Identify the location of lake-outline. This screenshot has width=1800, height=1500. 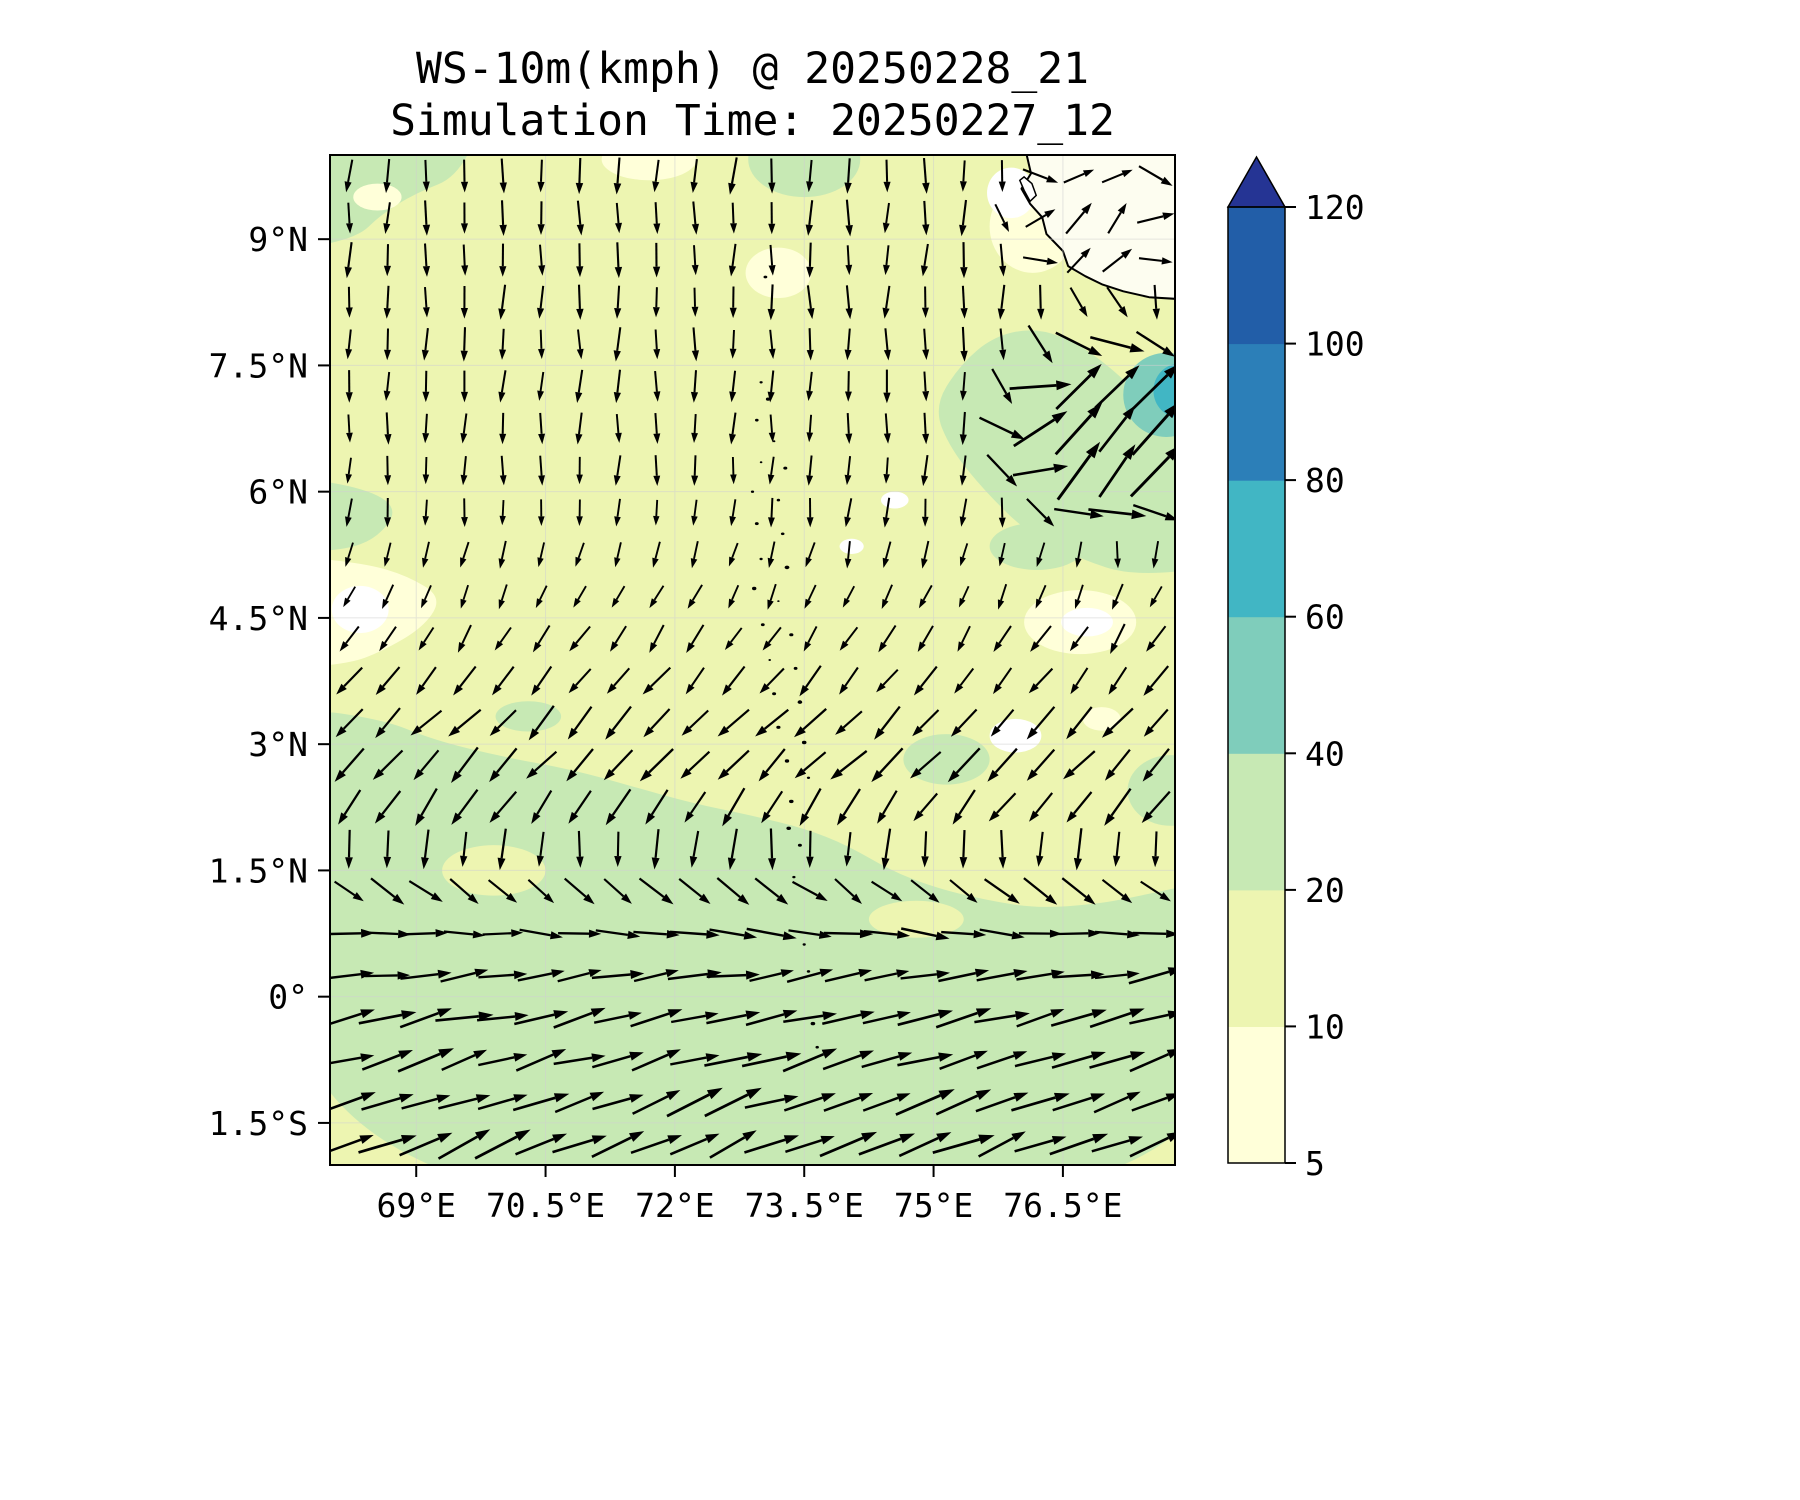
(1028, 189).